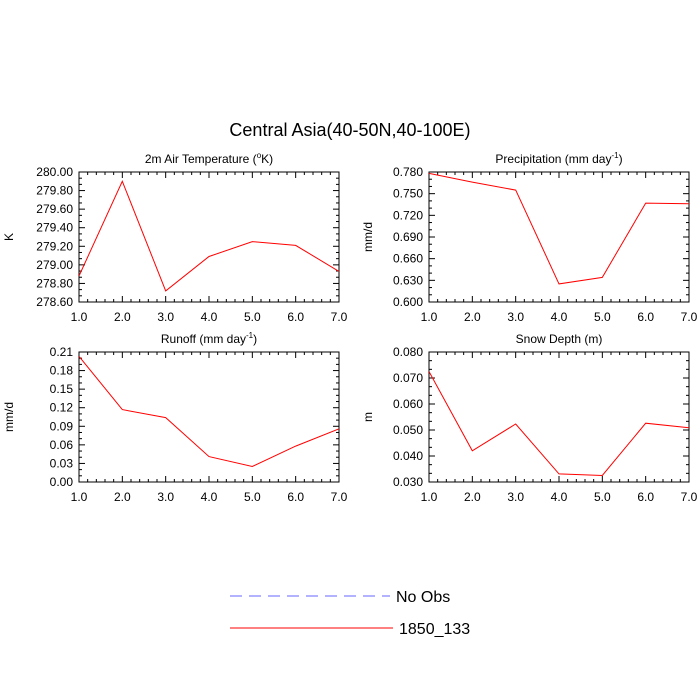 The height and width of the screenshot is (700, 700). I want to click on y-tick-label: 0.720, so click(408, 215).